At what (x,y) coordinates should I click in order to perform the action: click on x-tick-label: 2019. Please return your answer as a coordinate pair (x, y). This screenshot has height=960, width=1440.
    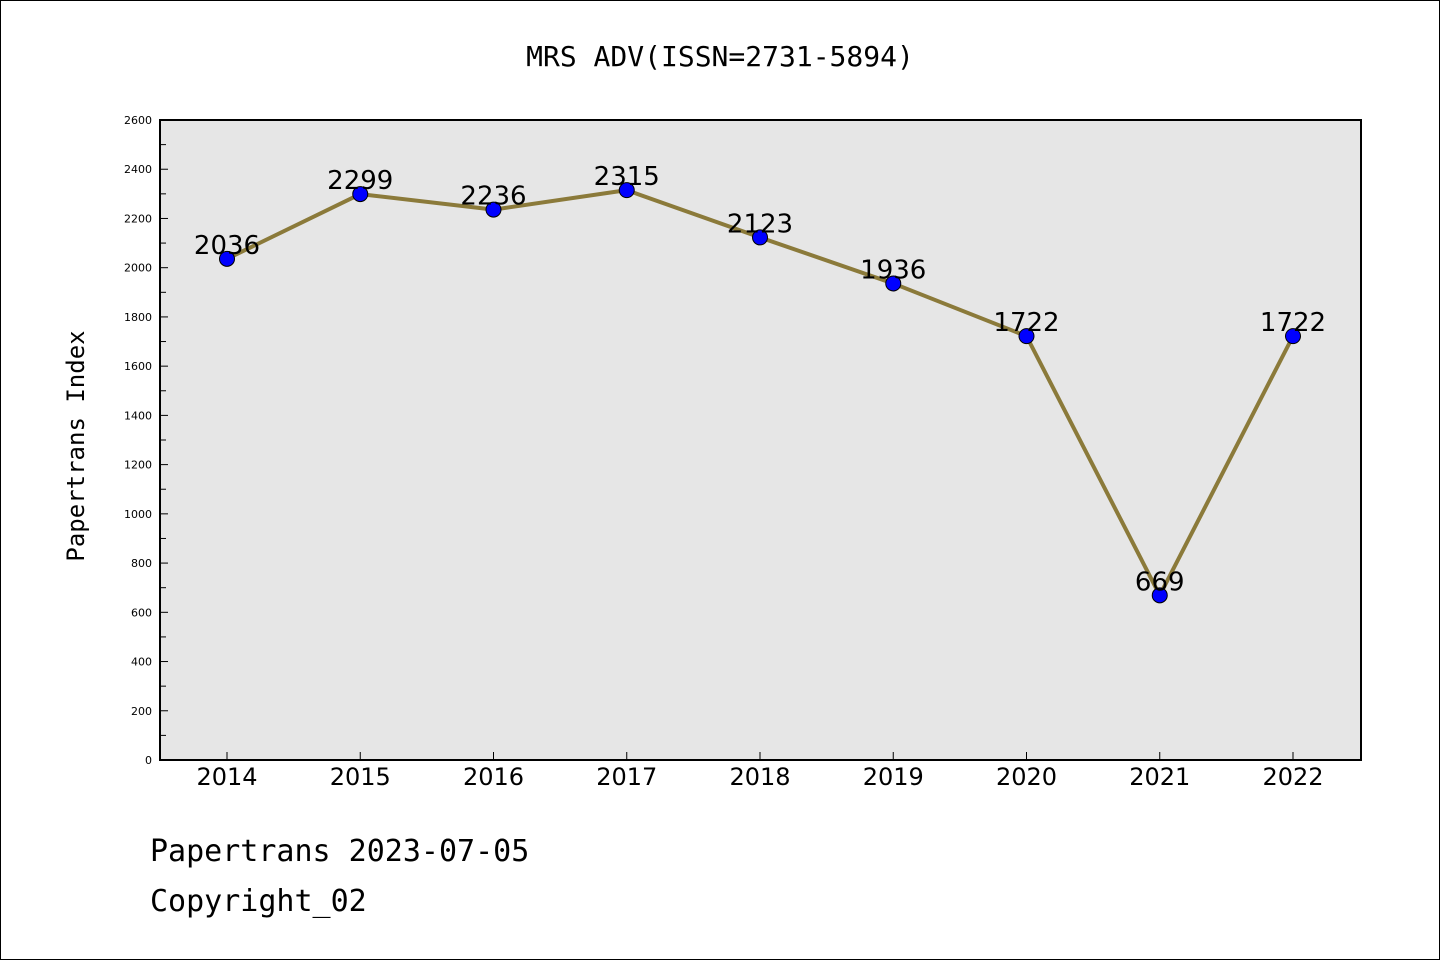
    Looking at the image, I should click on (893, 777).